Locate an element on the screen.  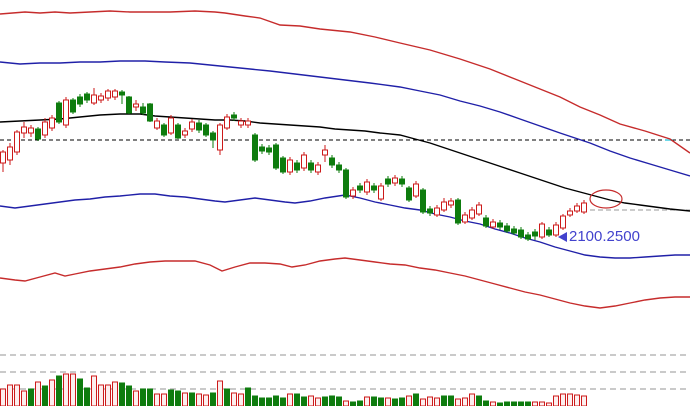
price-label-text: 2100.2500 is located at coordinates (604, 236).